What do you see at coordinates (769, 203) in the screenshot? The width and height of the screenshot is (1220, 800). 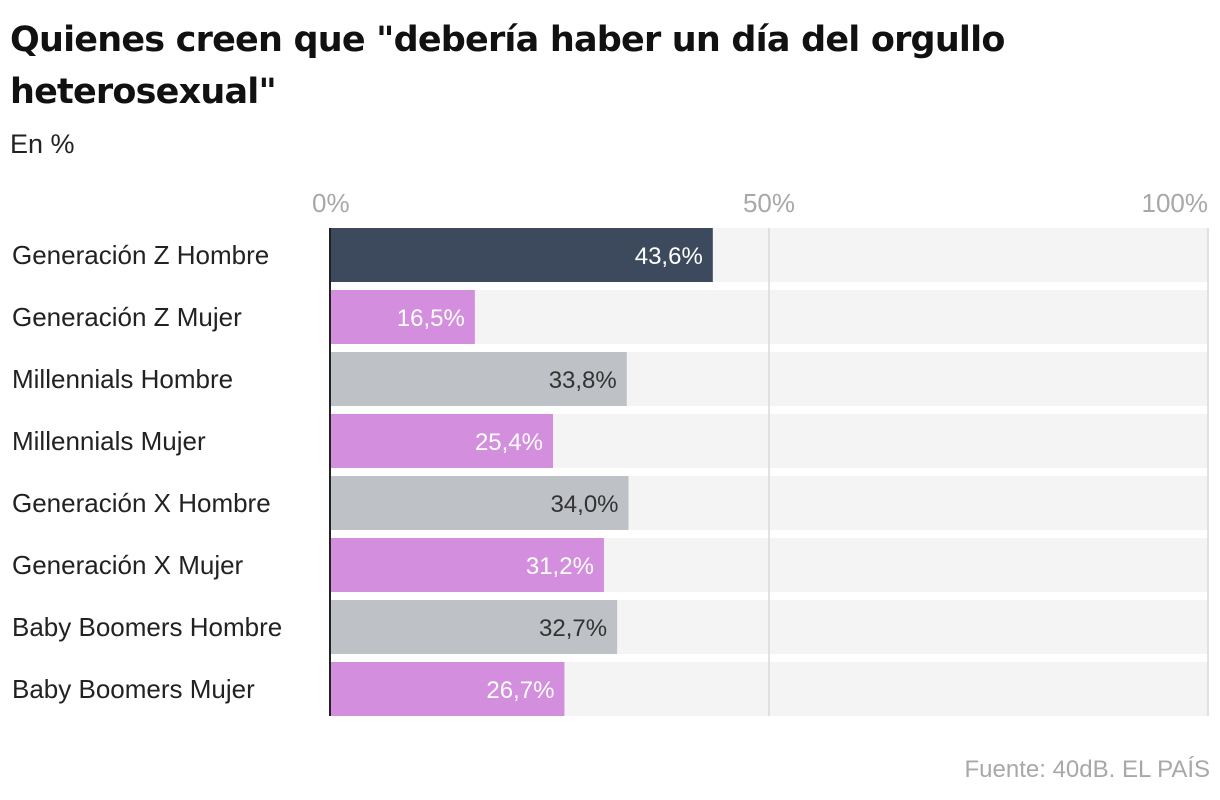 I see `x-tick-label: 50%` at bounding box center [769, 203].